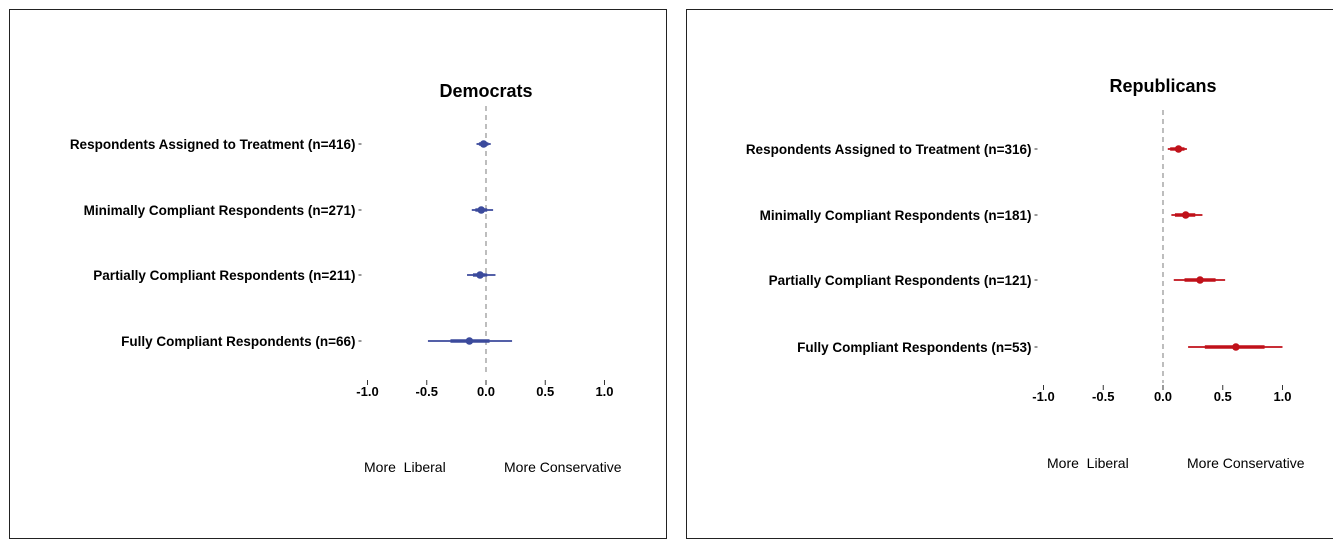 The image size is (1333, 540). Describe the element at coordinates (238, 341) in the screenshot. I see `category-label: Fully Compliant Respondents (n=66)` at that location.